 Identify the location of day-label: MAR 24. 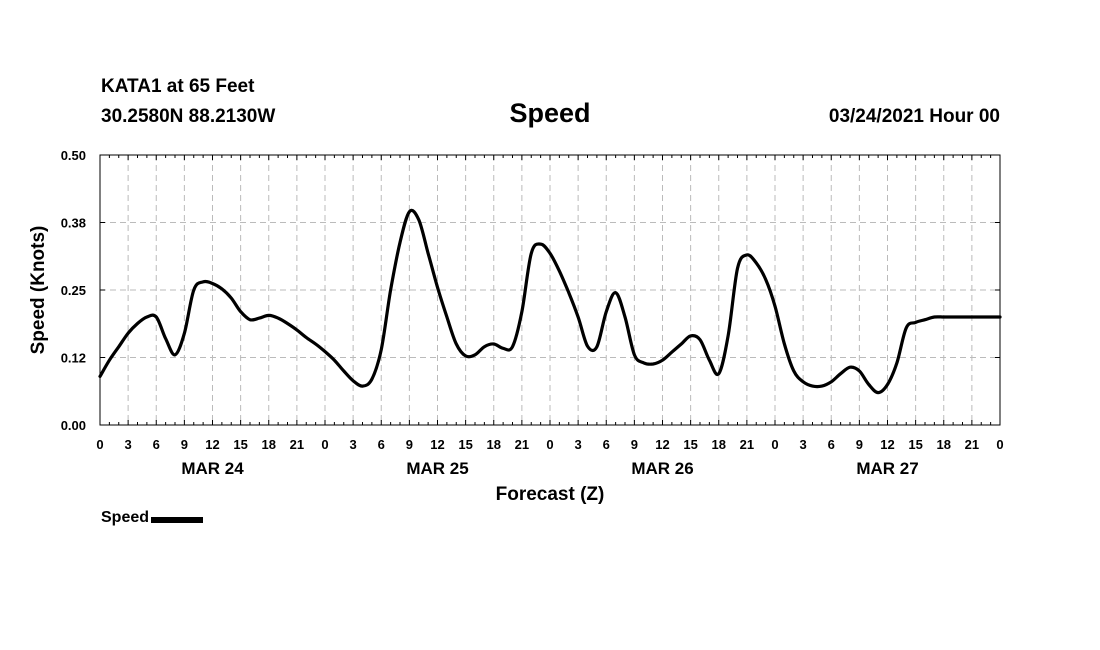
(212, 468).